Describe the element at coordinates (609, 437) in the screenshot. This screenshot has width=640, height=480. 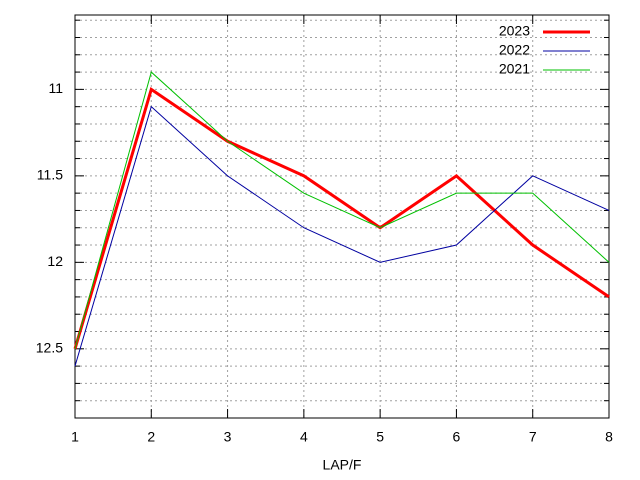
I see `x-tick-label: 8` at that location.